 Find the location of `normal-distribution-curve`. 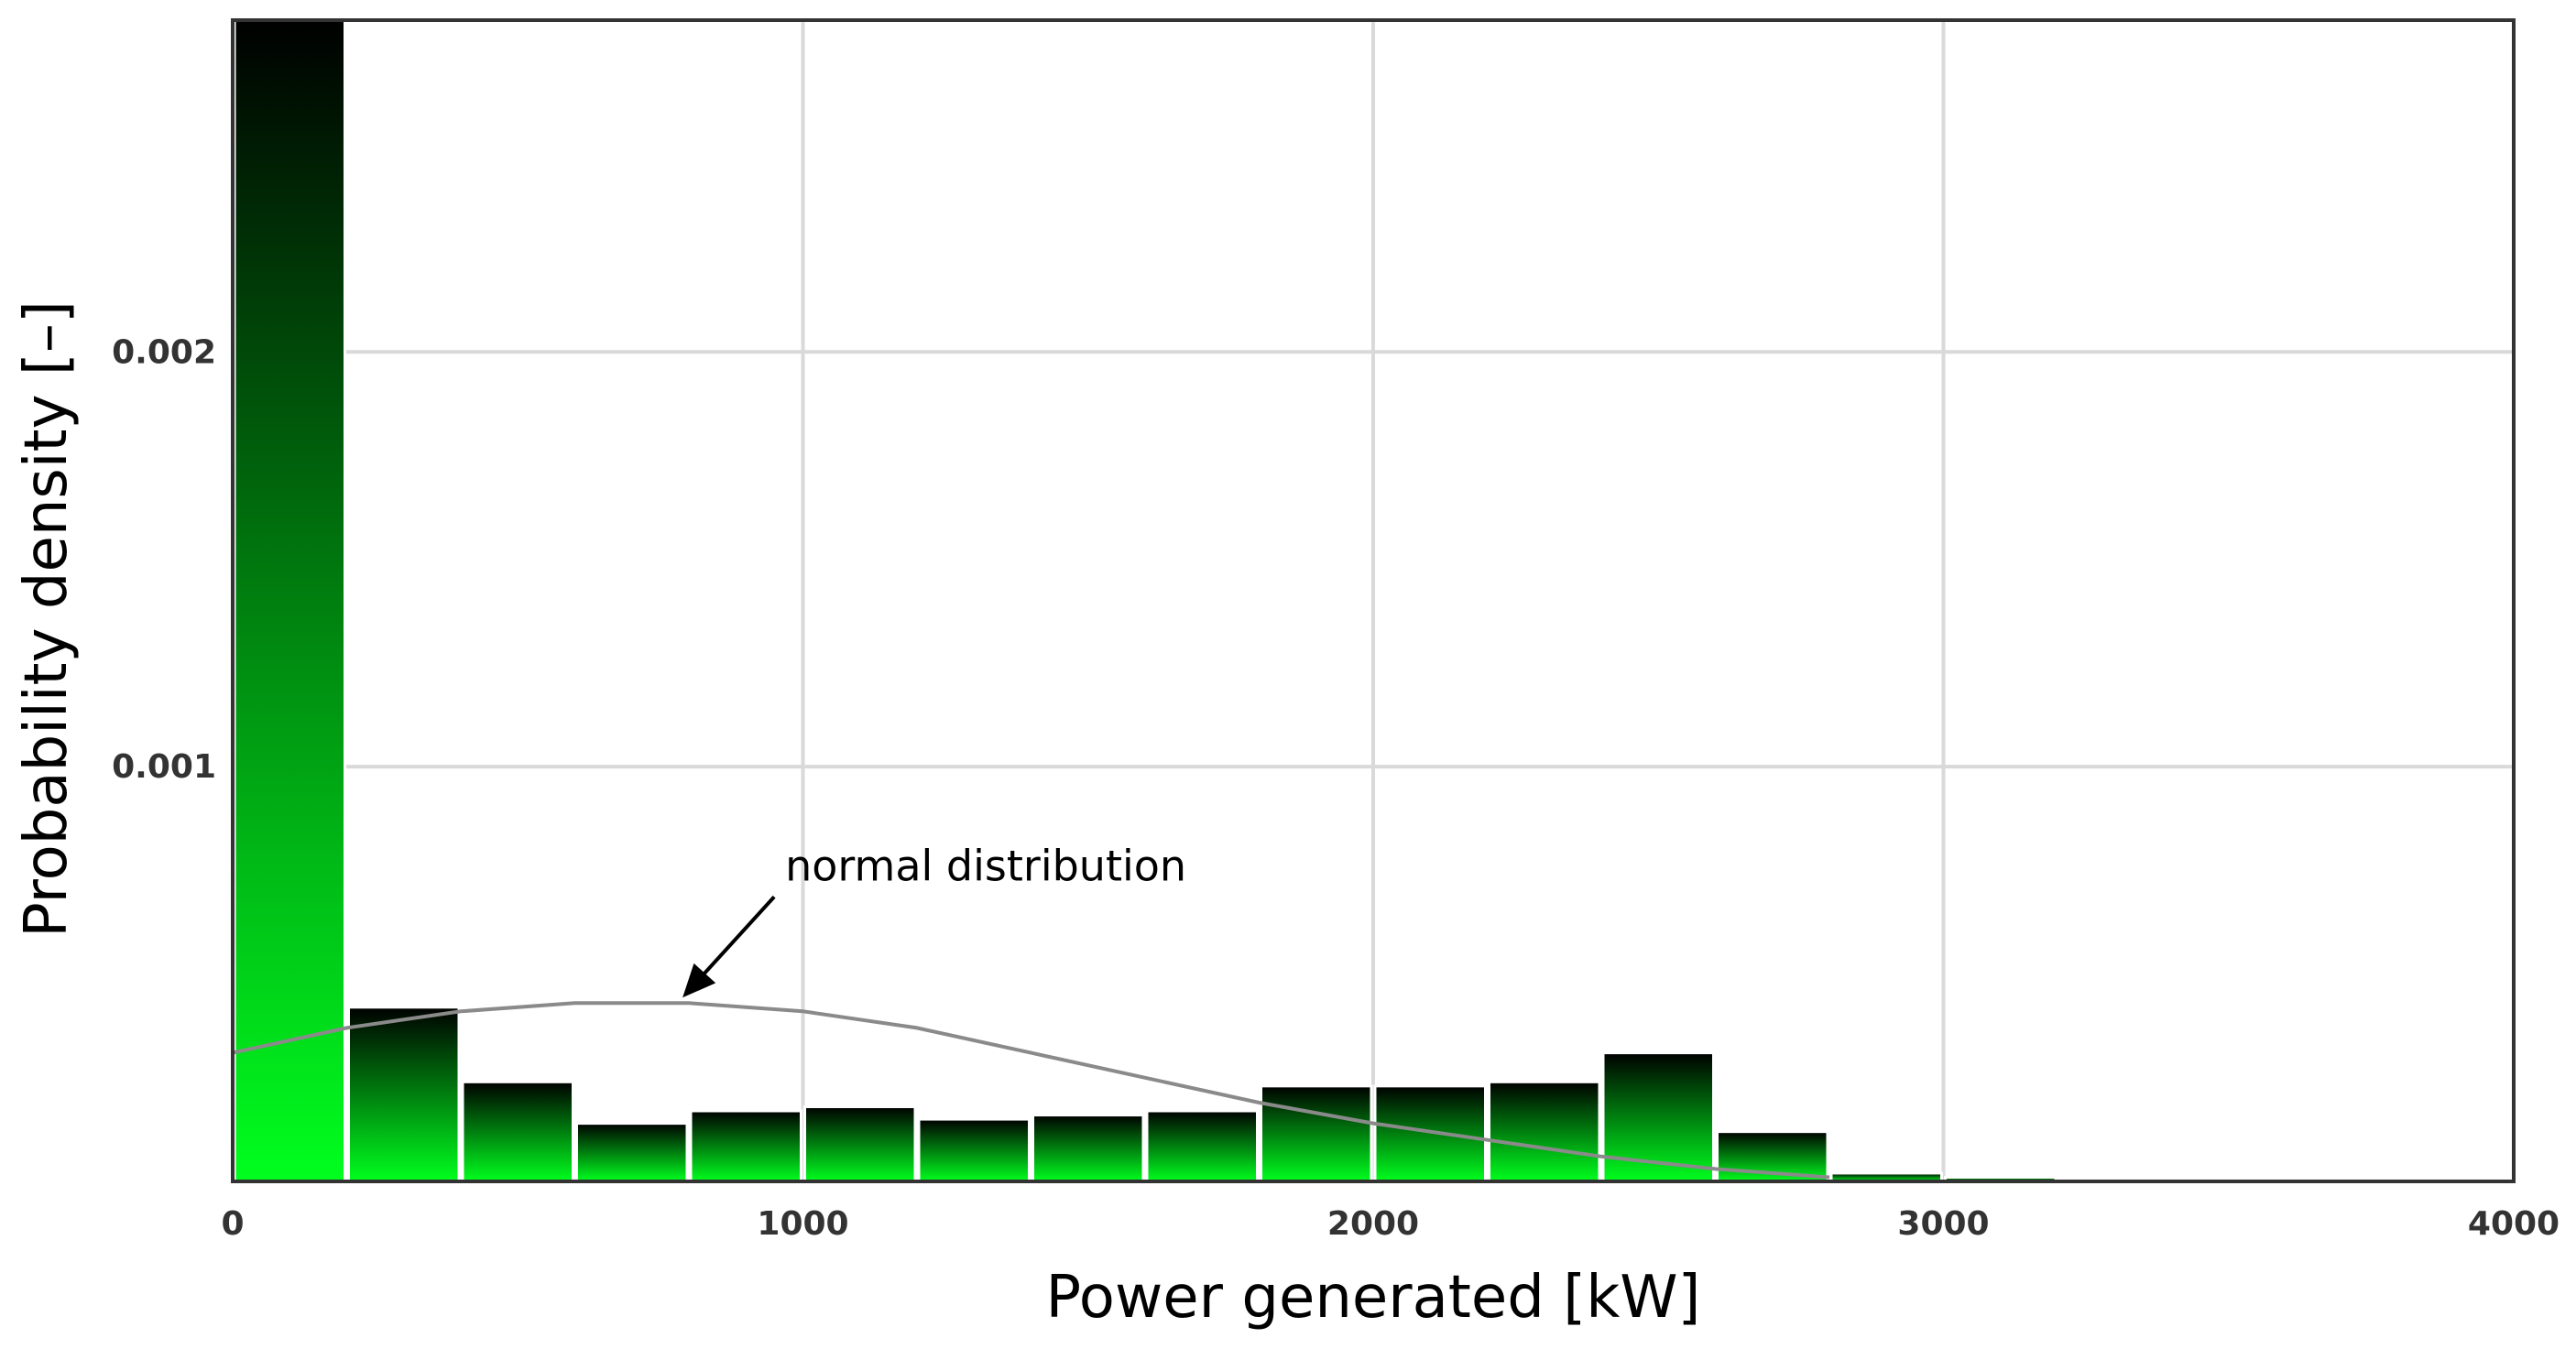

normal-distribution-curve is located at coordinates (1031, 1090).